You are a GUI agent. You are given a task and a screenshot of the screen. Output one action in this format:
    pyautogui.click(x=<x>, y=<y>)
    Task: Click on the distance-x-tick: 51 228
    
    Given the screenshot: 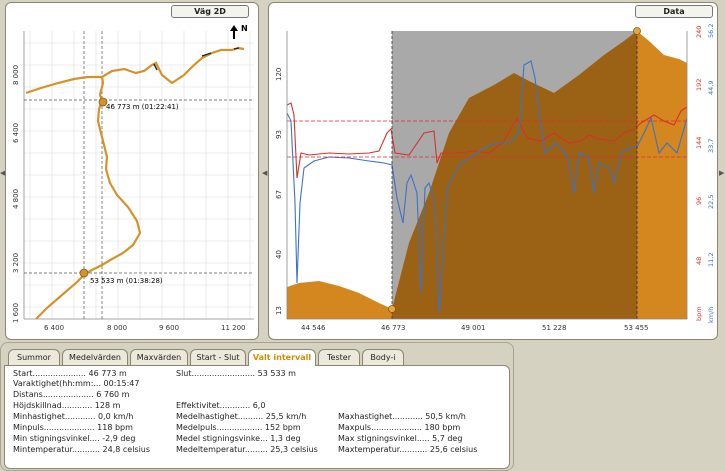 What is the action you would take?
    pyautogui.click(x=554, y=328)
    